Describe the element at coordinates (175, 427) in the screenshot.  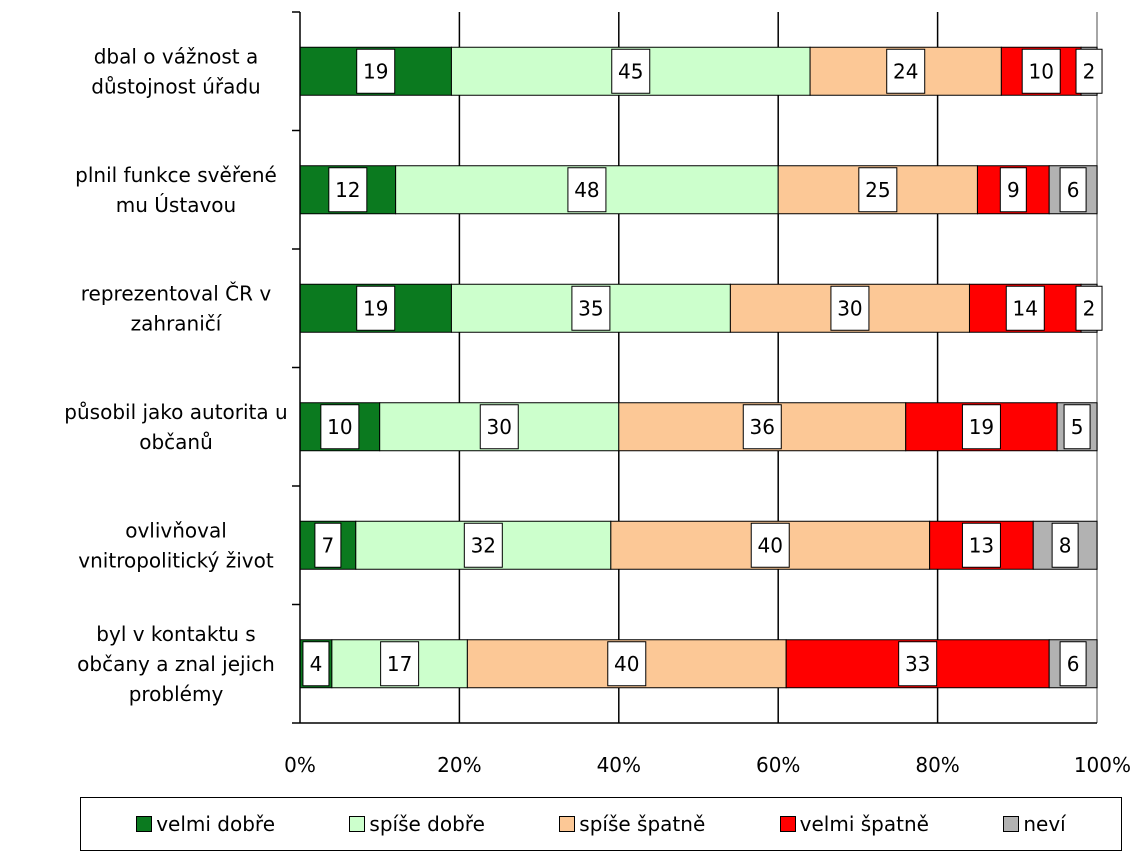
I see `category-label: působil jako autorita u občanů` at that location.